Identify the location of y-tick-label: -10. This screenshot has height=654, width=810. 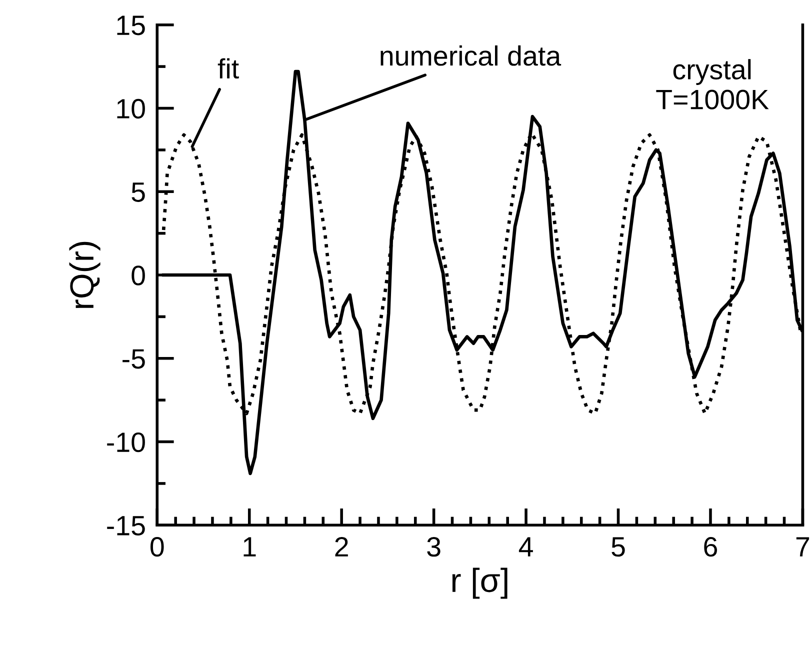
(126, 442).